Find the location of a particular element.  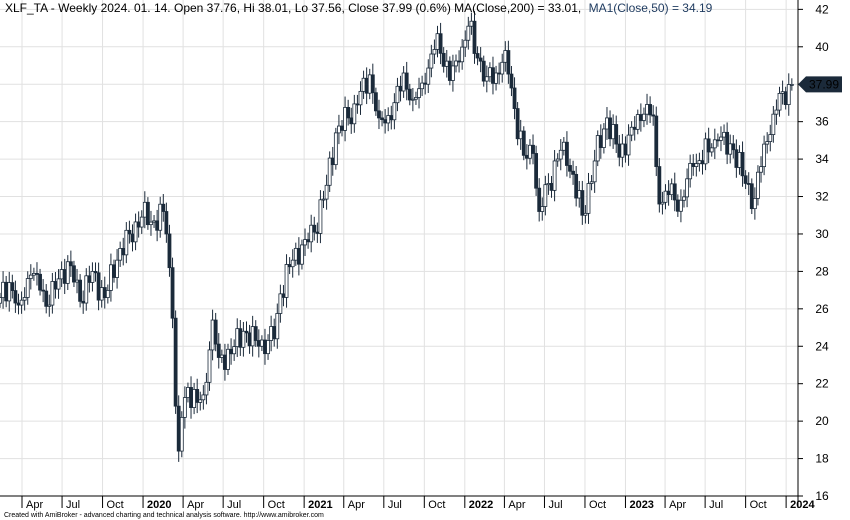

y-tick-label: 42 is located at coordinates (822, 9).